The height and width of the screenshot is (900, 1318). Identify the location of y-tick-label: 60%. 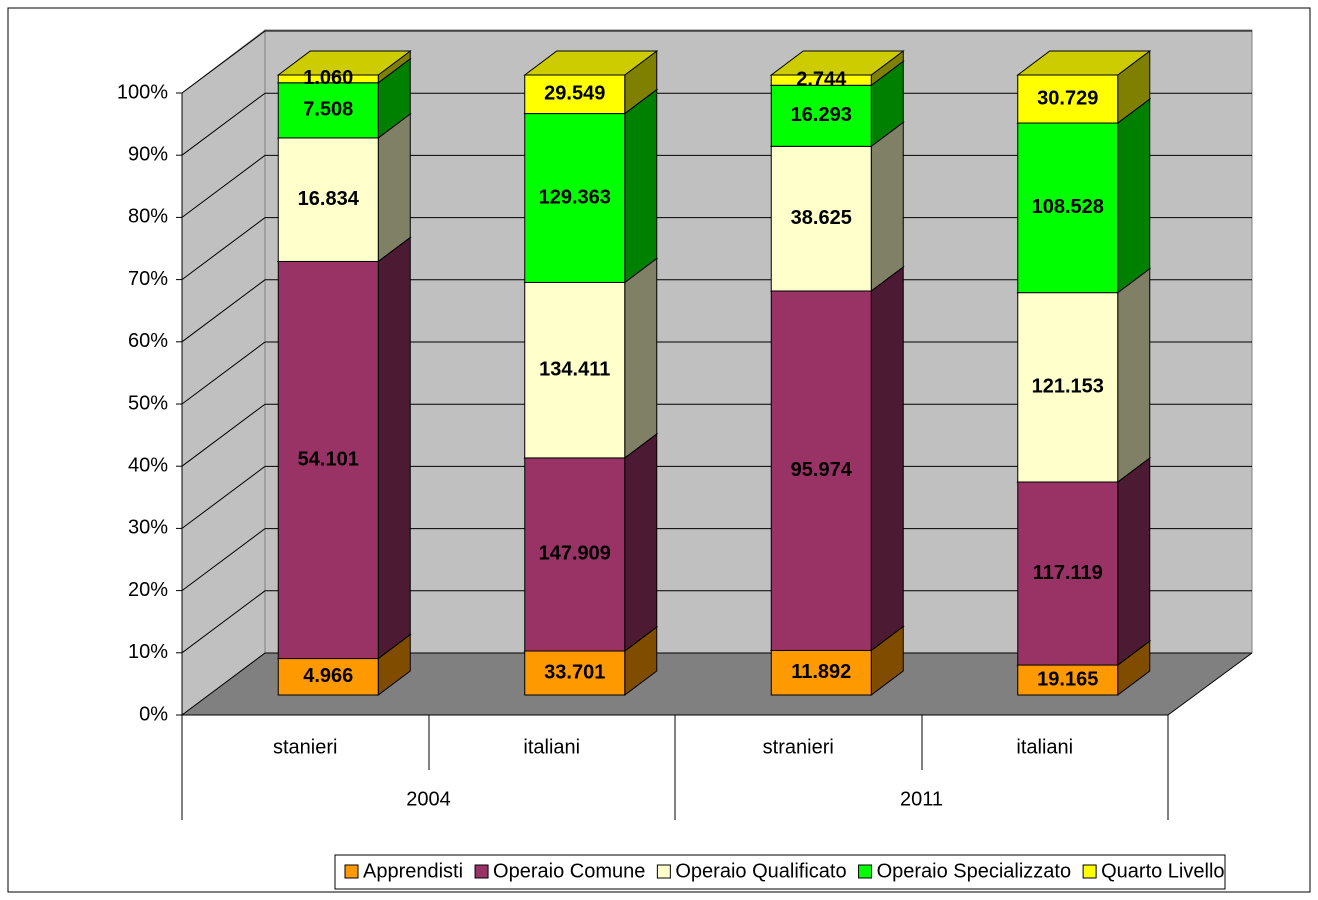
(148, 341).